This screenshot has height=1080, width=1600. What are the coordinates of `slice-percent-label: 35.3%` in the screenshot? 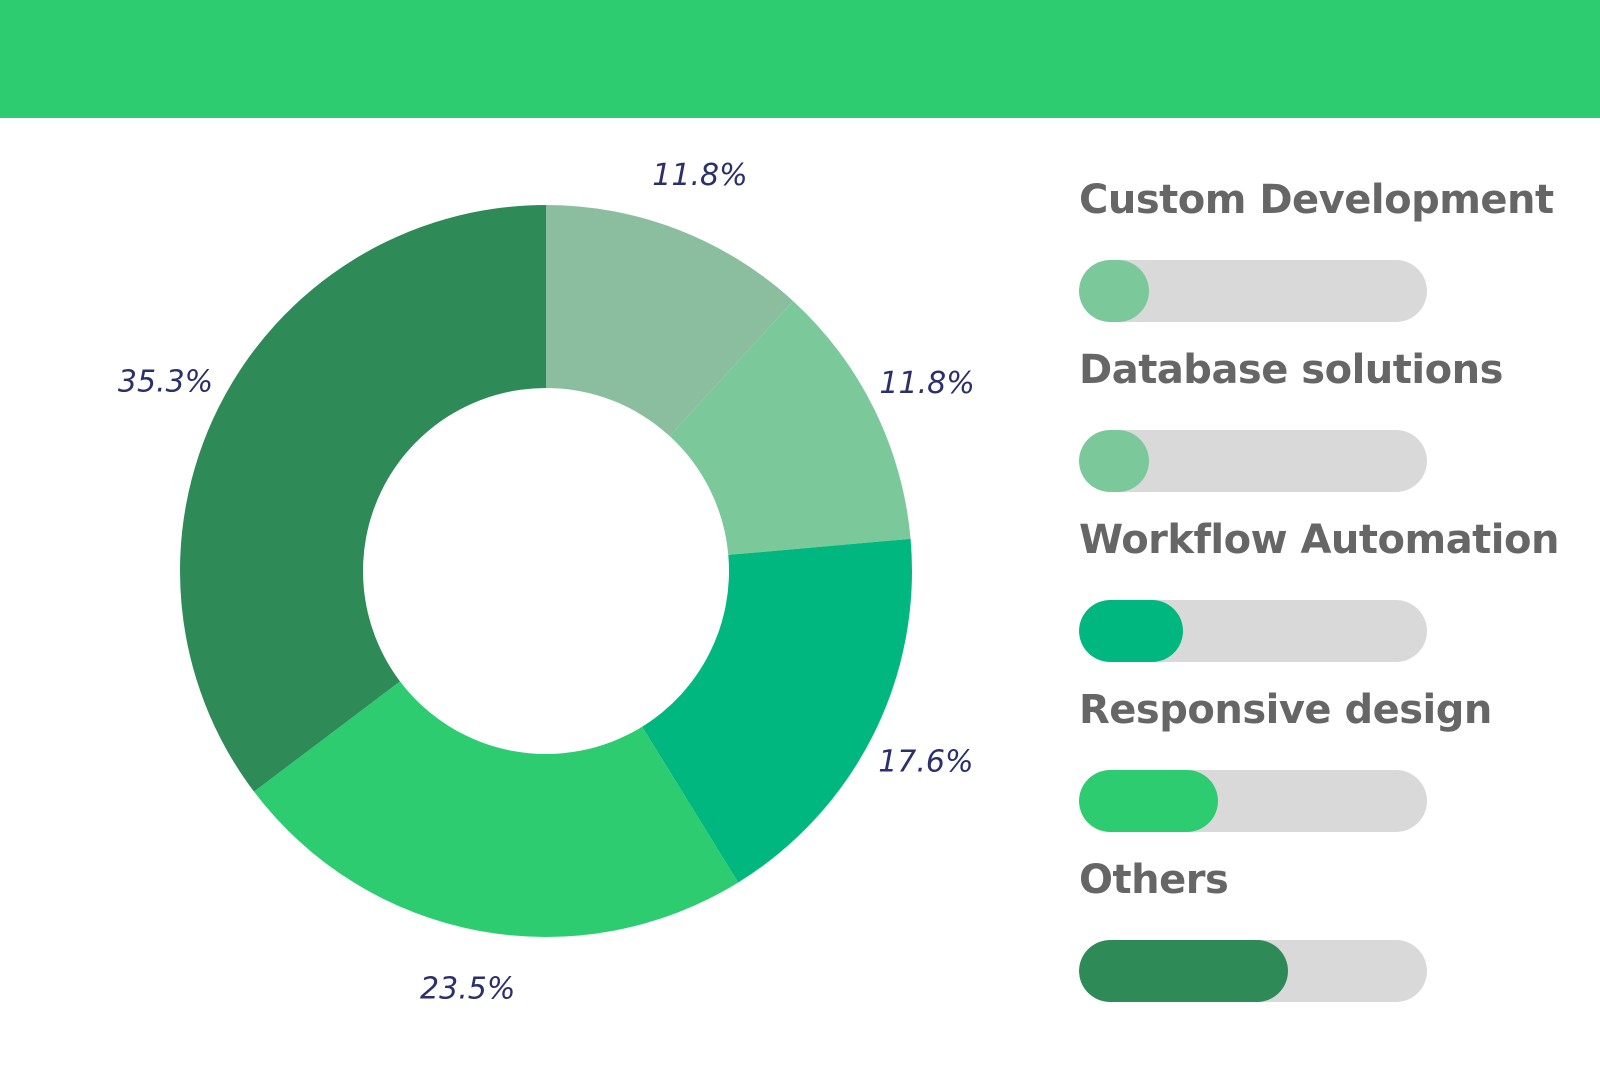 It's located at (165, 382).